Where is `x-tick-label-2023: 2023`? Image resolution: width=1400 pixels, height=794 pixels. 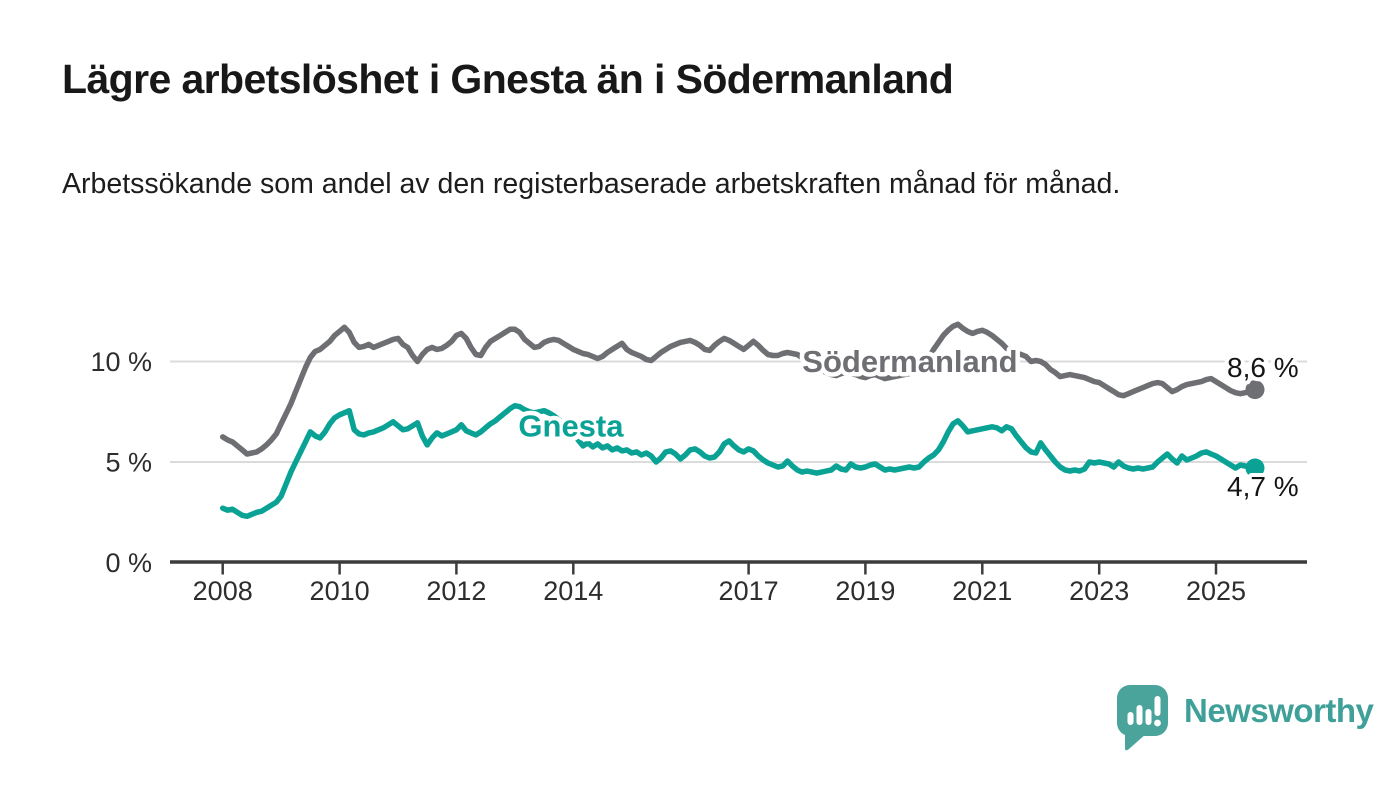 x-tick-label-2023: 2023 is located at coordinates (1099, 591).